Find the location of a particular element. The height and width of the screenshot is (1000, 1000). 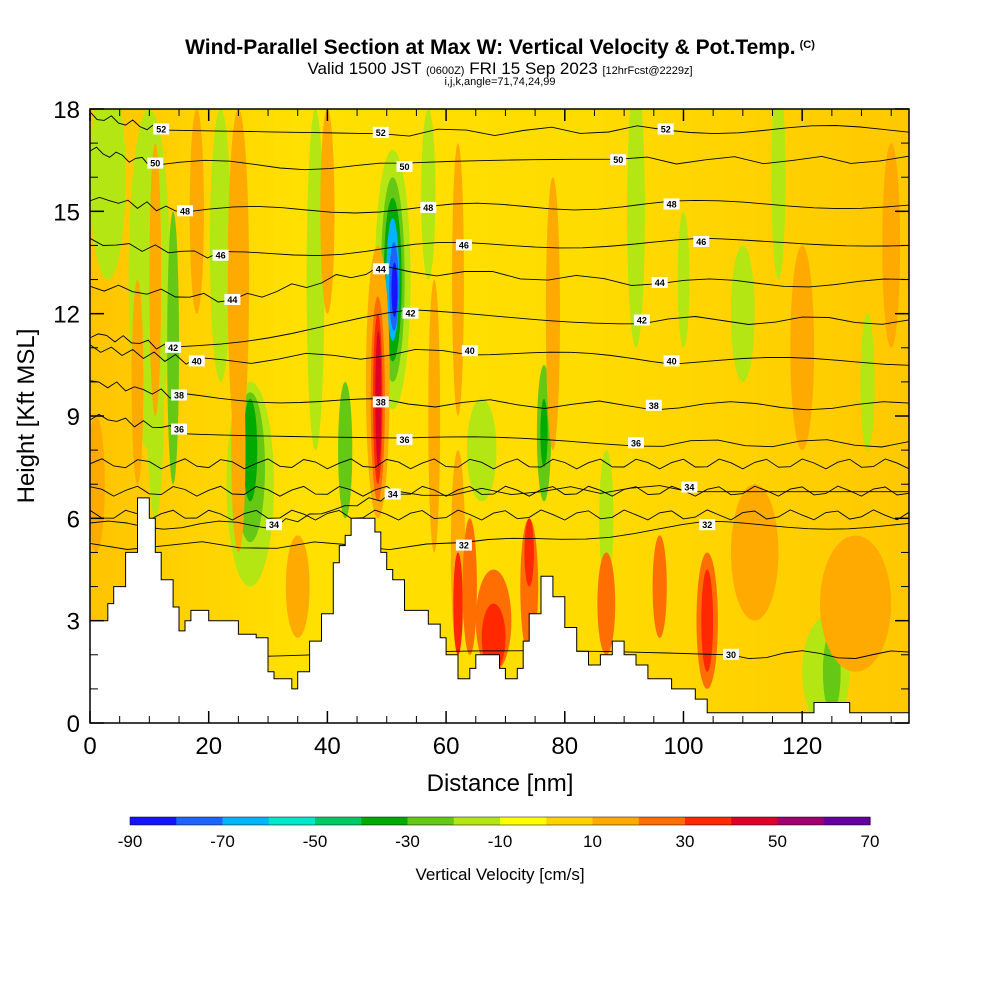

colorbar-tick-label: -70 is located at coordinates (222, 841).